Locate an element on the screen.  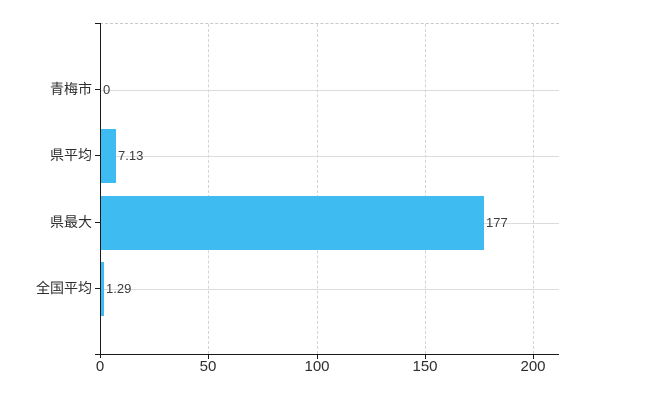
category-label: 県最大 is located at coordinates (71, 222).